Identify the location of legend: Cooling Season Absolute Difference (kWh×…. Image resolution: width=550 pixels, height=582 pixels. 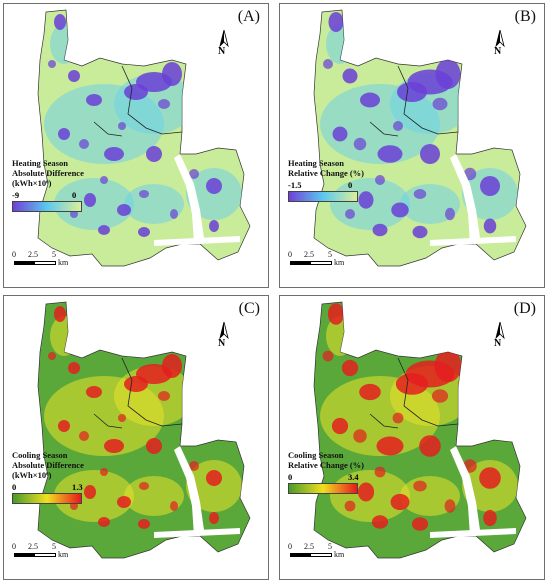
(62, 477).